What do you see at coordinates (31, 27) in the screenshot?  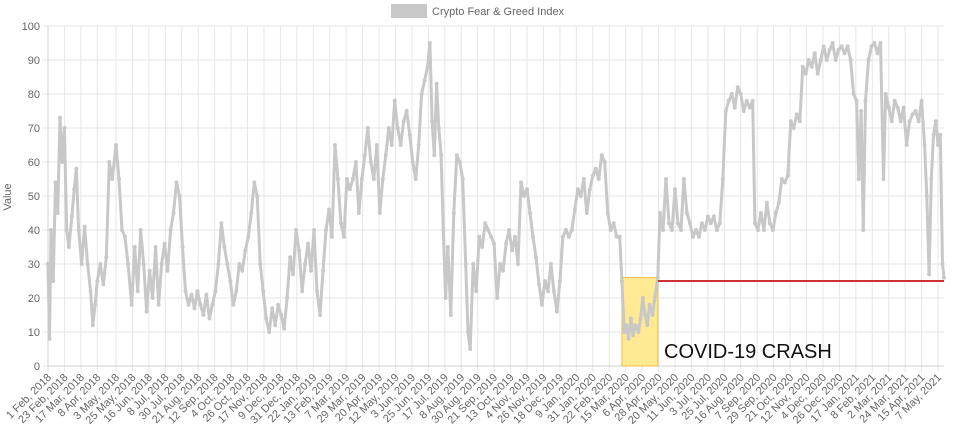 I see `y-tick-label: 100` at bounding box center [31, 27].